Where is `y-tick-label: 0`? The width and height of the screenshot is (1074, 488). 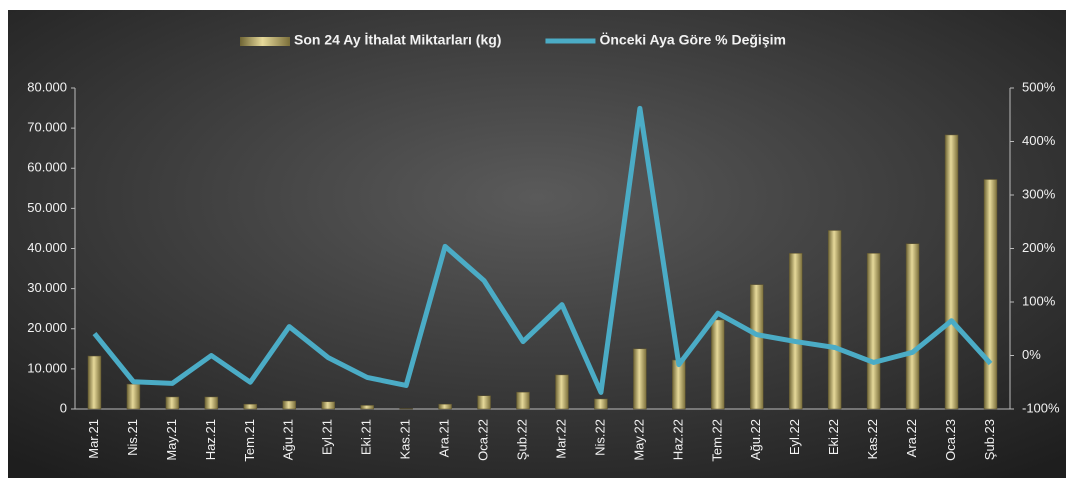 y-tick-label: 0 is located at coordinates (63, 407).